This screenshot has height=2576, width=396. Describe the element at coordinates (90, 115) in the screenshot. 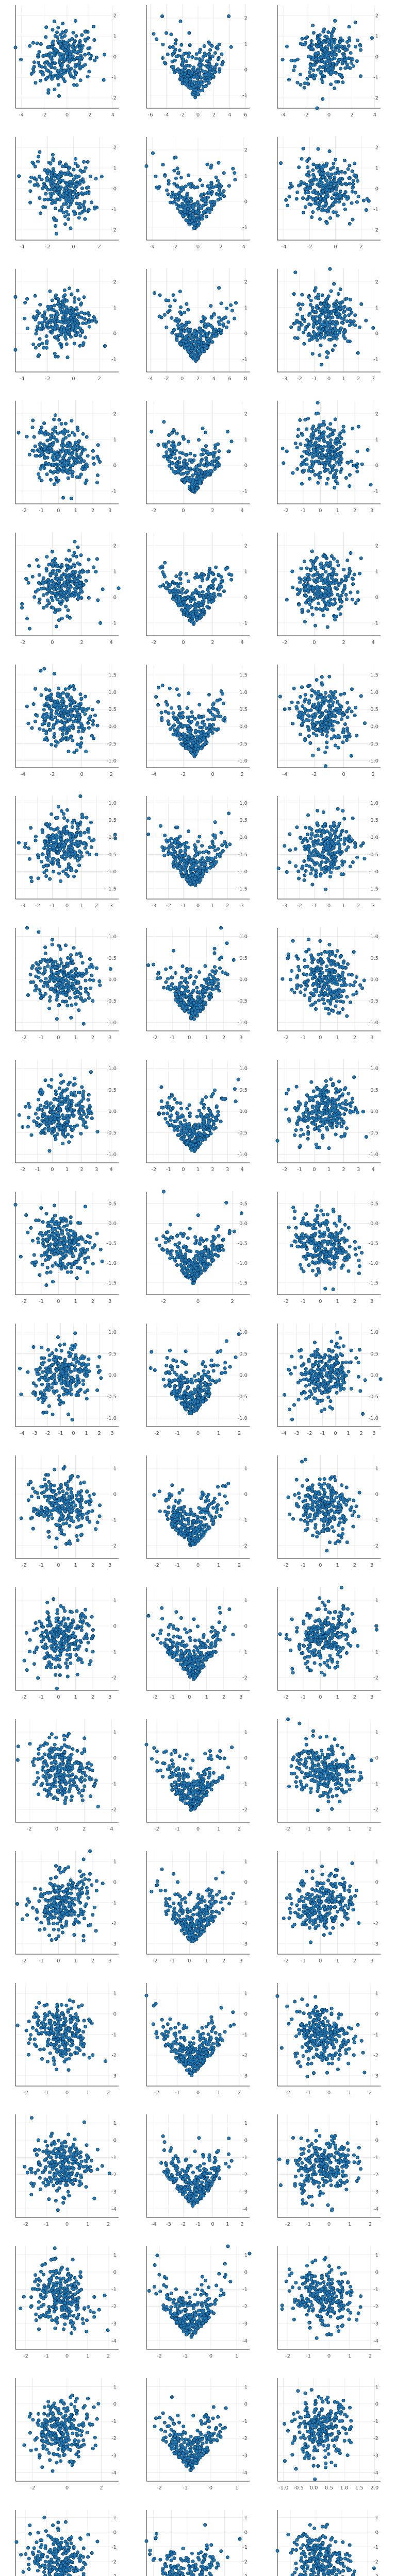

I see `x-tick-label: 2` at that location.